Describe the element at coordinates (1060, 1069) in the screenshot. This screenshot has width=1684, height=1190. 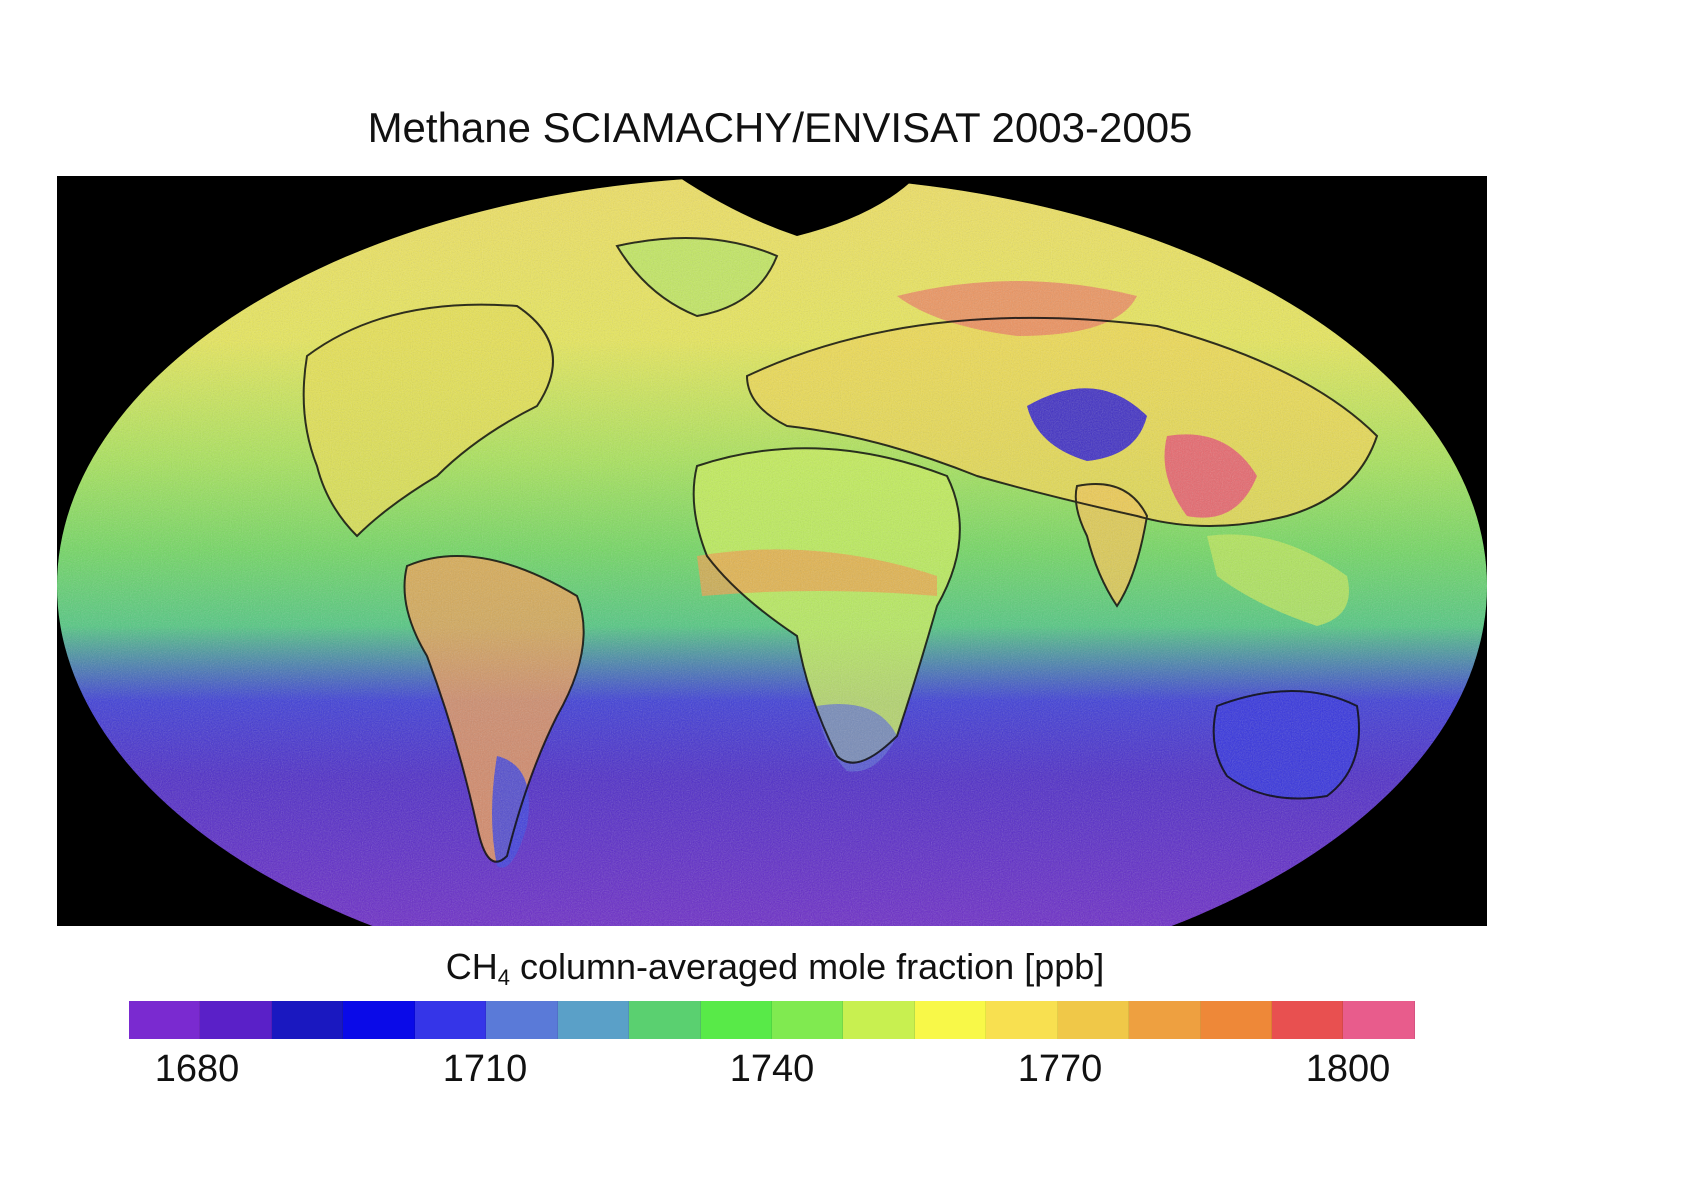
I see `colorbar-tick-label: 1770` at that location.